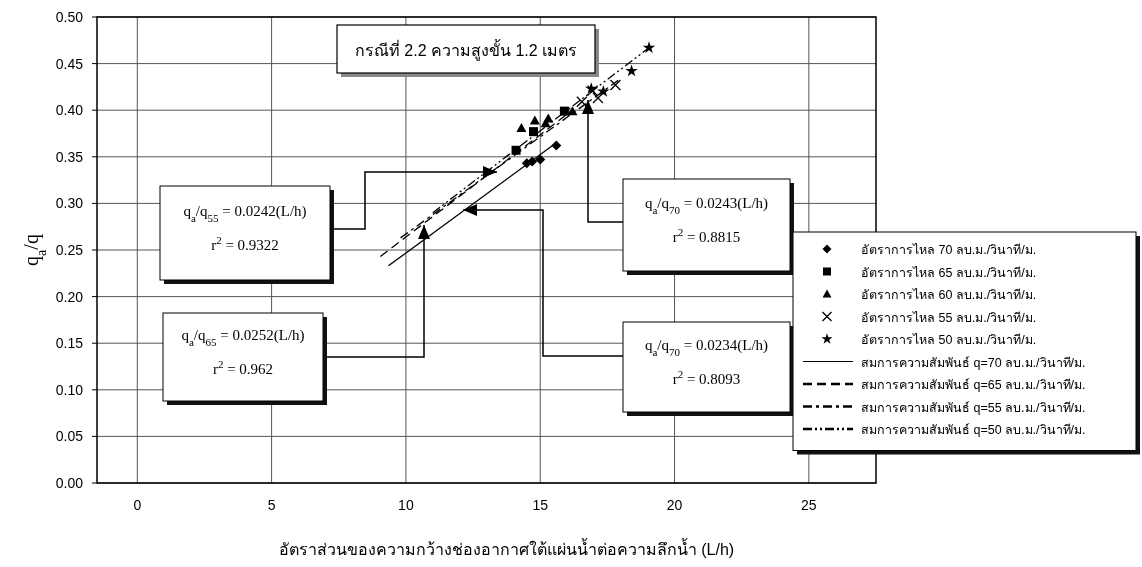 The image size is (1142, 567). Describe the element at coordinates (69, 483) in the screenshot. I see `y-tick-label: 0.00` at that location.